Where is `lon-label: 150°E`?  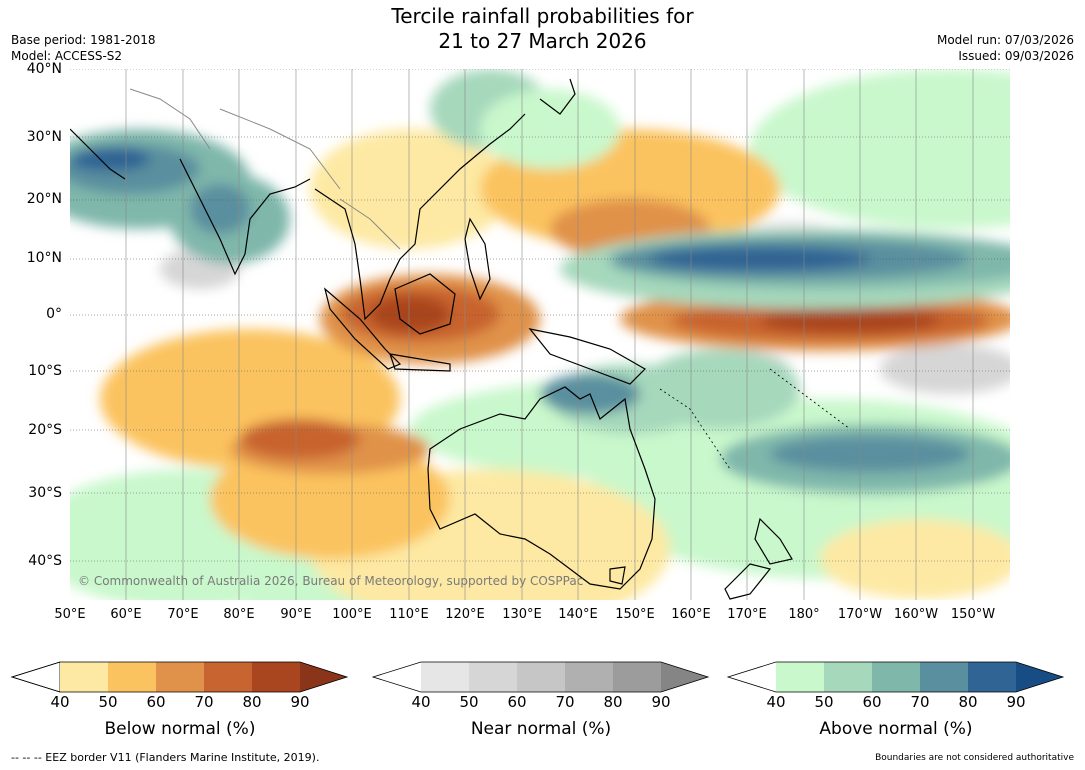
lon-label: 150°E is located at coordinates (635, 614).